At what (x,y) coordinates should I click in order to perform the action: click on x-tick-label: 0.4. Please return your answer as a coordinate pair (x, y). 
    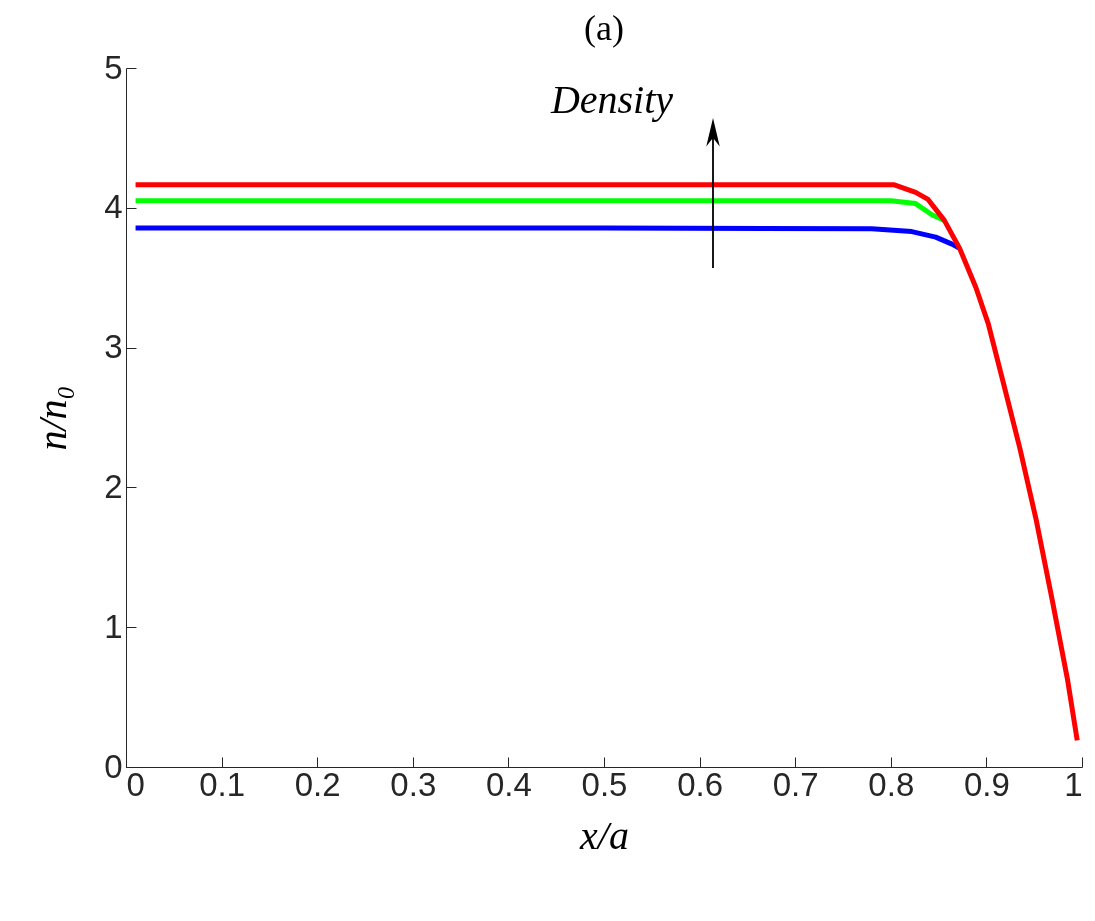
    Looking at the image, I should click on (508, 784).